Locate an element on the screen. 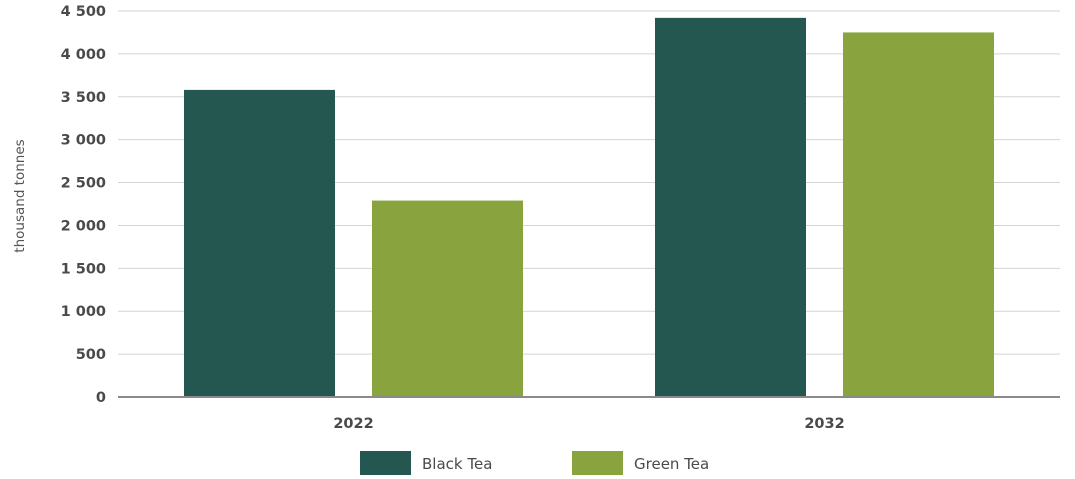  x-tick-label: 2022 is located at coordinates (353, 424).